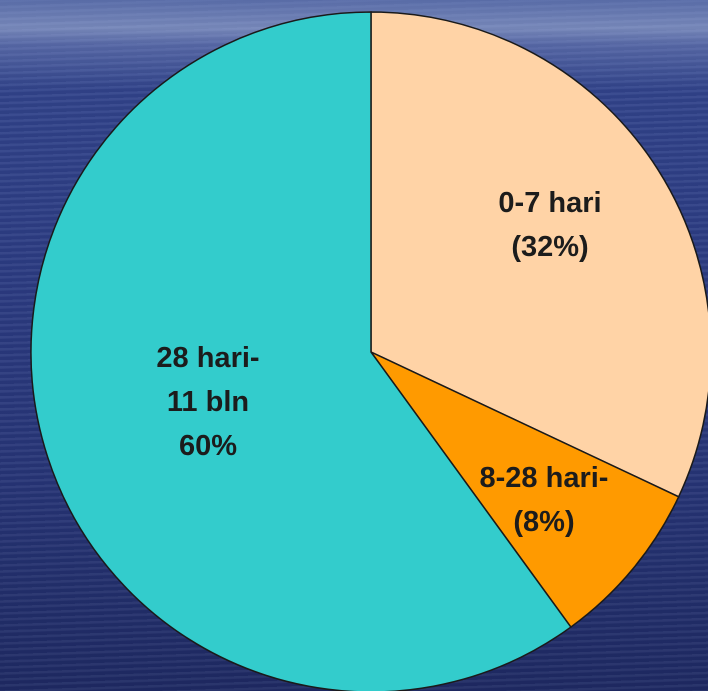 The height and width of the screenshot is (691, 708). I want to click on pie-label-line: (32%), so click(549, 247).